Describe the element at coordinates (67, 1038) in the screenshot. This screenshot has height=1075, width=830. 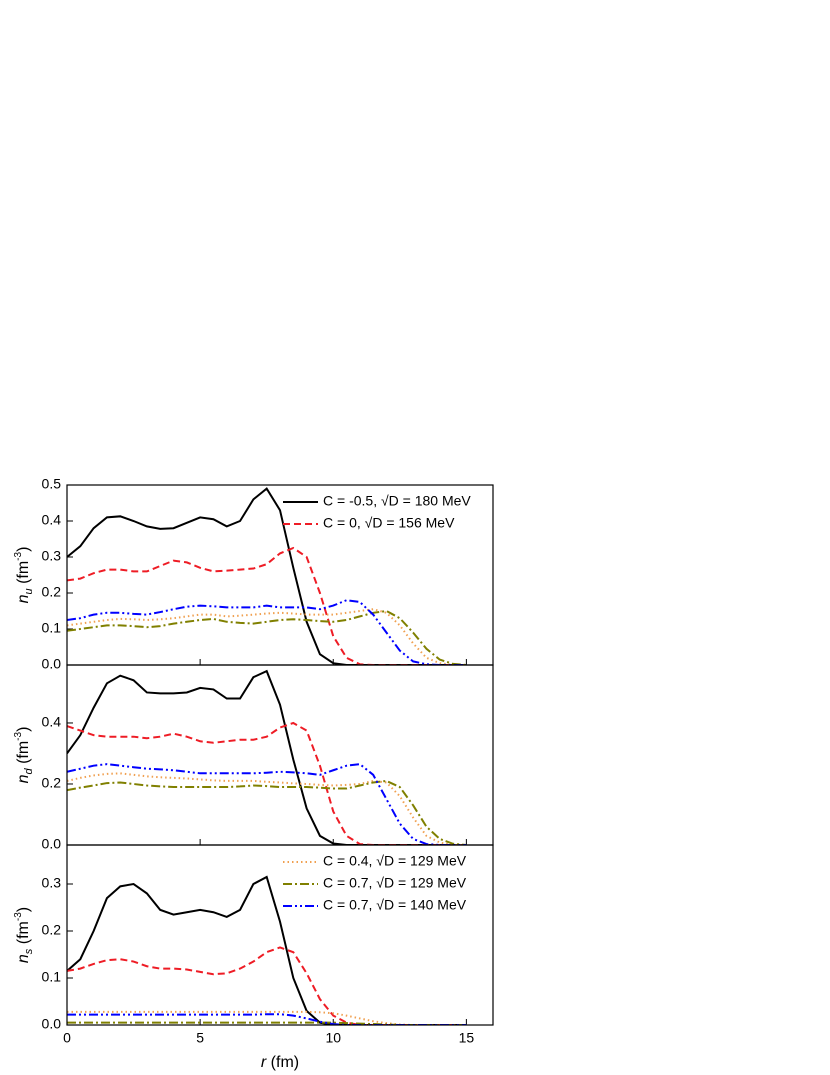
I see `x-tick-label: 0` at that location.